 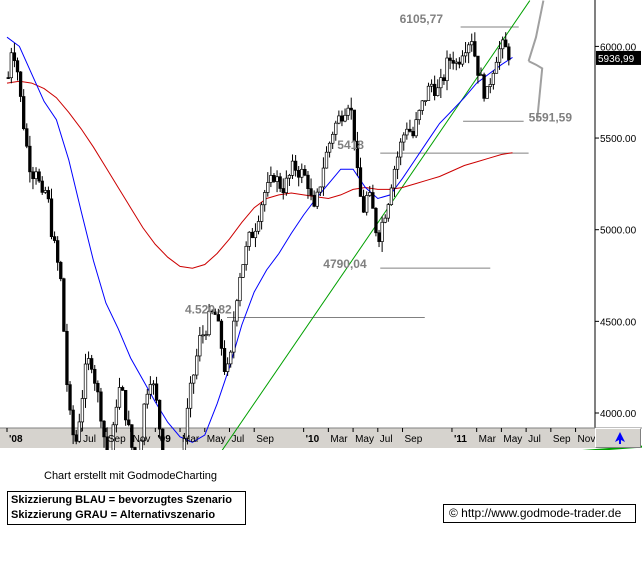 I want to click on last-value-badge, so click(x=618, y=57).